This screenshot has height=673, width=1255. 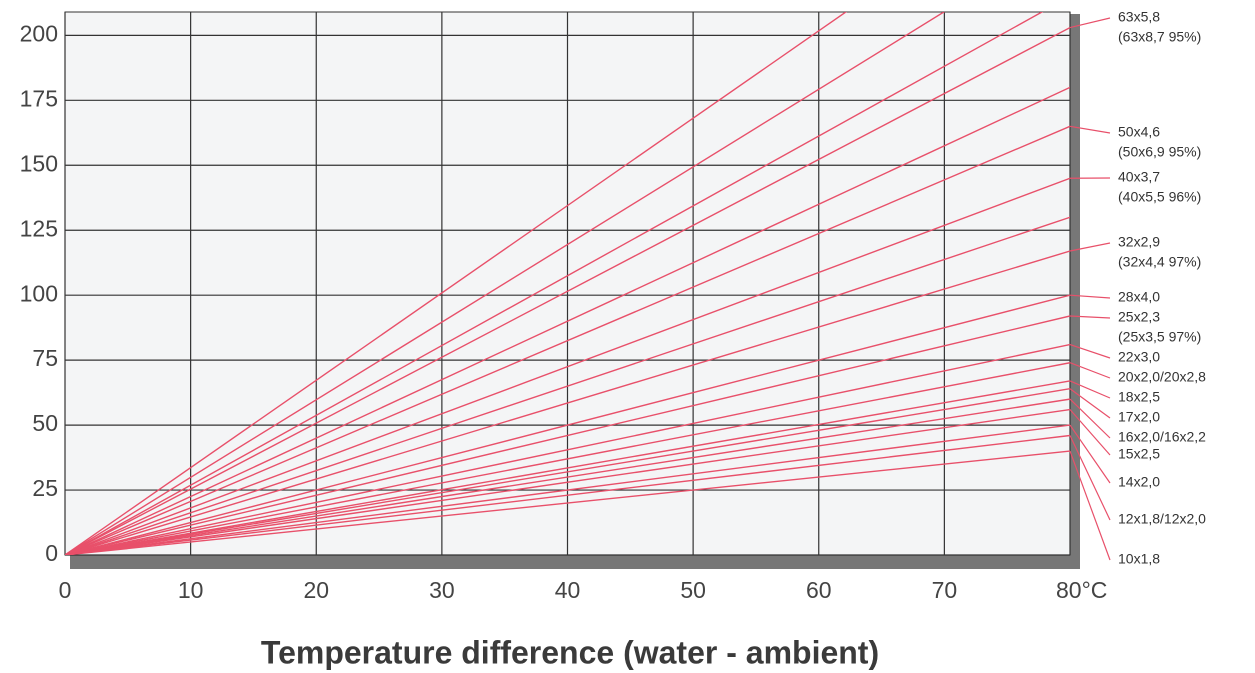 I want to click on legend-label: 15x2,5, so click(x=1139, y=454).